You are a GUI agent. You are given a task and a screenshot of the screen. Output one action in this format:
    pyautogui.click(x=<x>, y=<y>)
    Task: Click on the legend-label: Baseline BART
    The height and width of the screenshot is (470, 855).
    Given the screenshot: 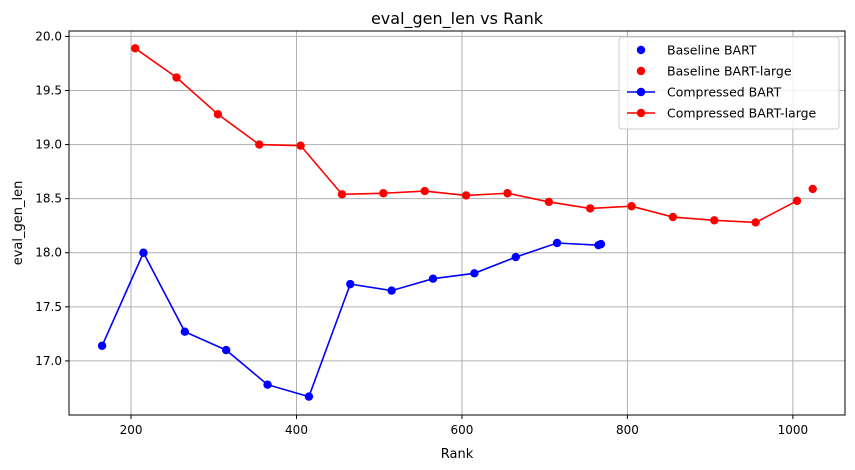 What is the action you would take?
    pyautogui.click(x=712, y=50)
    